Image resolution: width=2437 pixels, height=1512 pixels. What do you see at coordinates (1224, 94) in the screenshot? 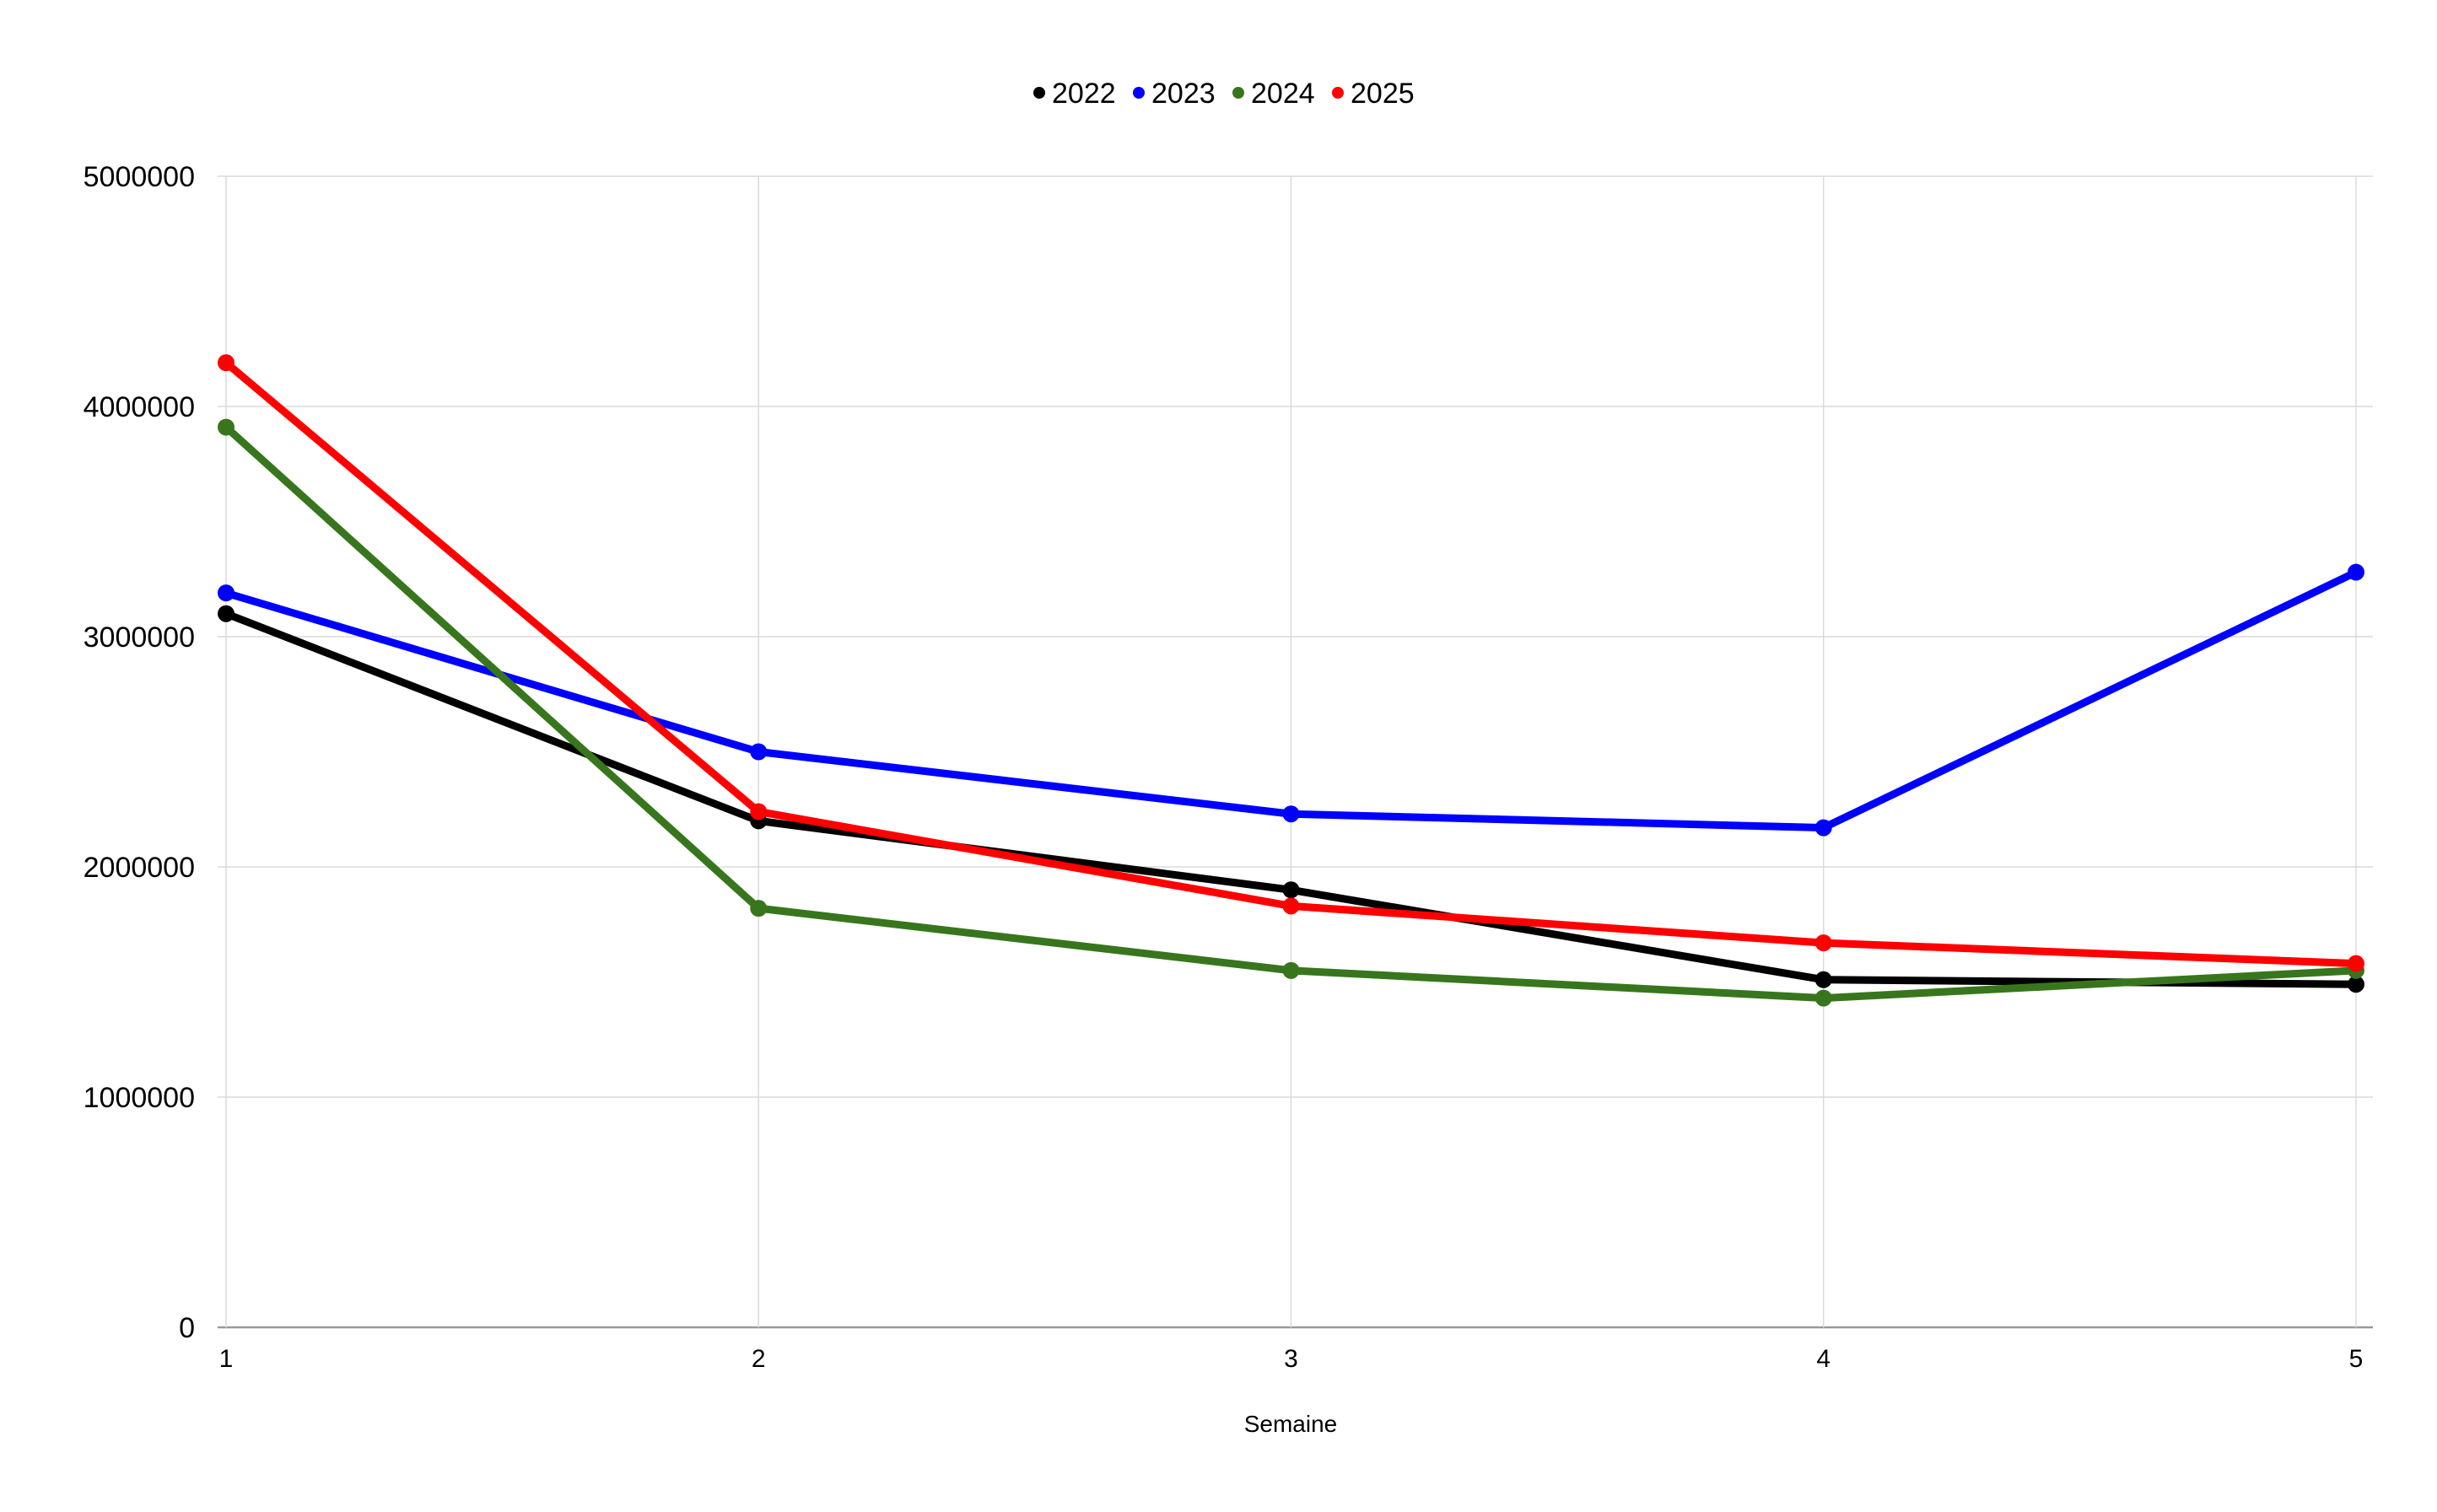
I see `legend: 2022 2023 2024 2025` at bounding box center [1224, 94].